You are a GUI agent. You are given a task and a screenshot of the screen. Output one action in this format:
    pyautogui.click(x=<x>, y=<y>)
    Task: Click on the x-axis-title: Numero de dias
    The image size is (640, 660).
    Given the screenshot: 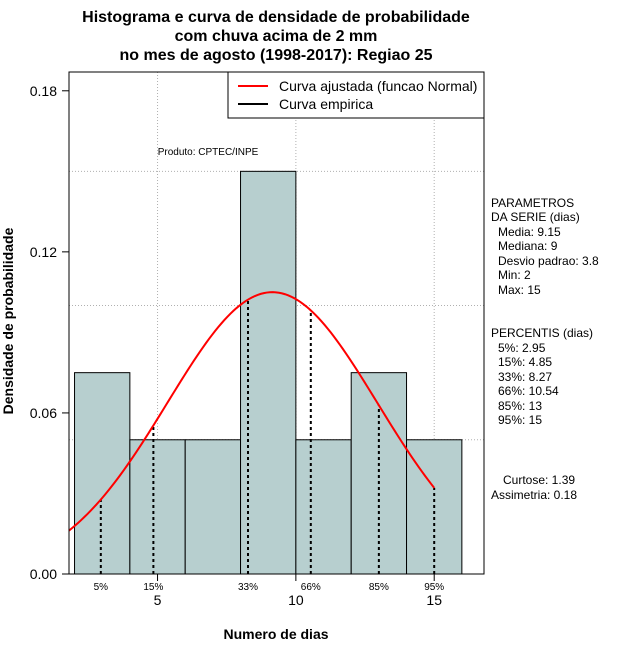 What is the action you would take?
    pyautogui.click(x=275, y=634)
    